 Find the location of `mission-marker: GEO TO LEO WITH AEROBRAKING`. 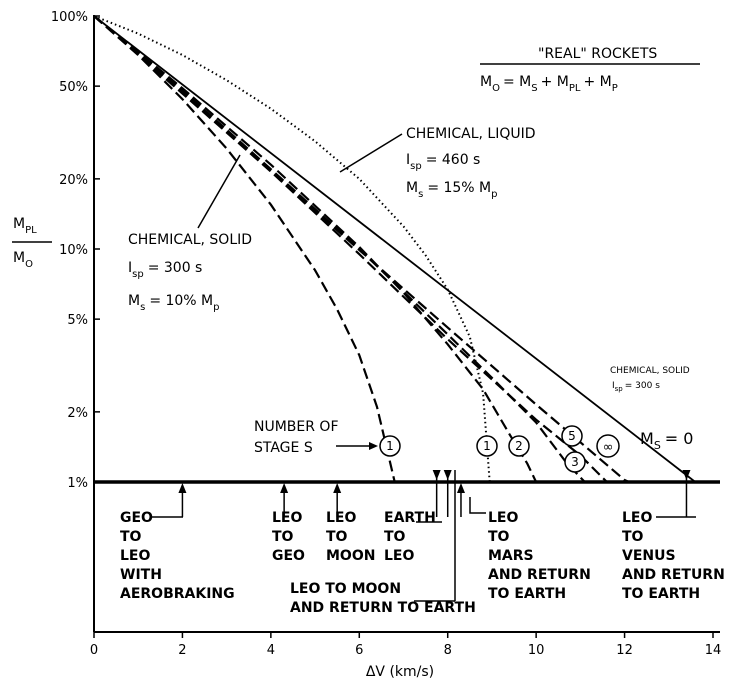

mission-marker: GEO TO LEO WITH AEROBRAKING is located at coordinates (177, 542).